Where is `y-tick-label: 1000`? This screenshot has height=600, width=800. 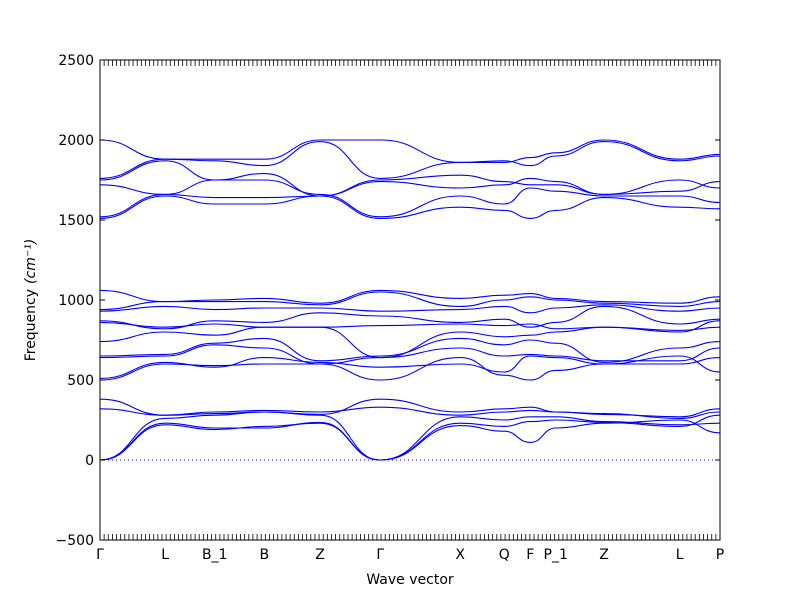 y-tick-label: 1000 is located at coordinates (76, 301).